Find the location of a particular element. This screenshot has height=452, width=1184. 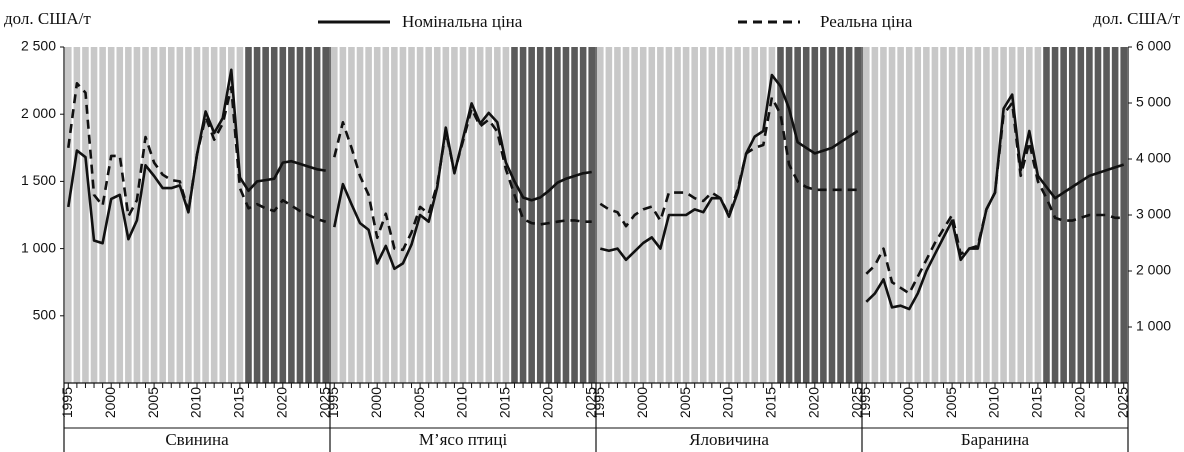

x-tick-label: 2000 is located at coordinates (376, 402).